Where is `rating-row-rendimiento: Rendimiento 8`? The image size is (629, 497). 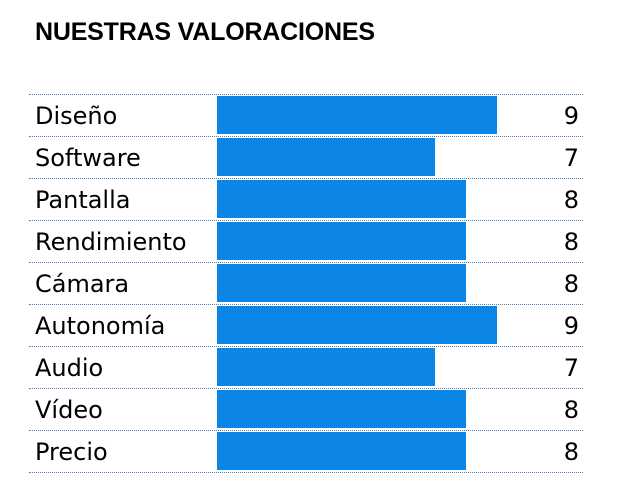
rating-row-rendimiento: Rendimiento 8 is located at coordinates (306, 242).